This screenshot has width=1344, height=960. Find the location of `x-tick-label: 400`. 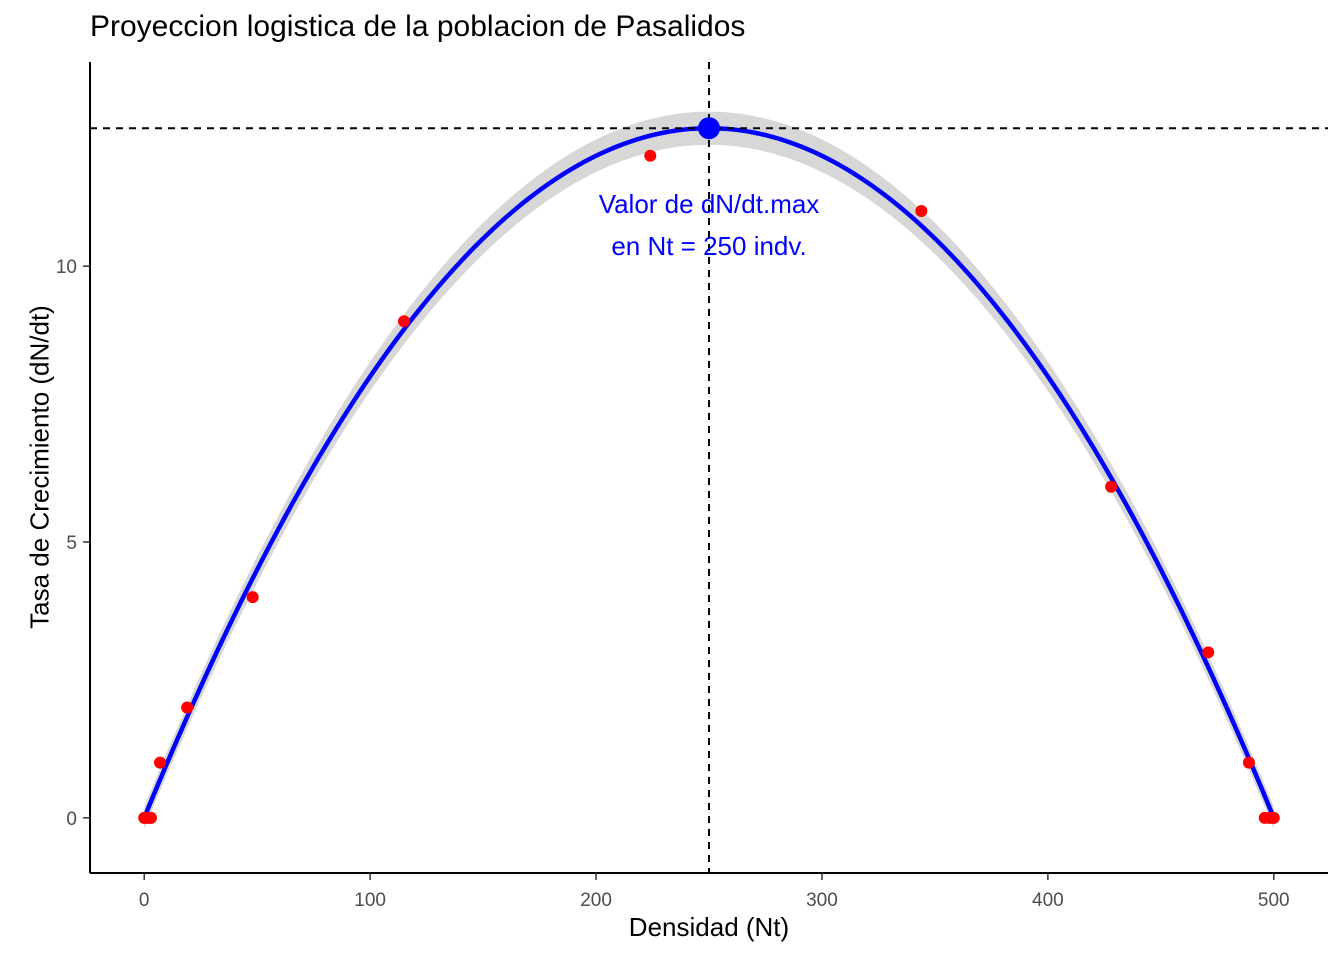

x-tick-label: 400 is located at coordinates (1048, 900).